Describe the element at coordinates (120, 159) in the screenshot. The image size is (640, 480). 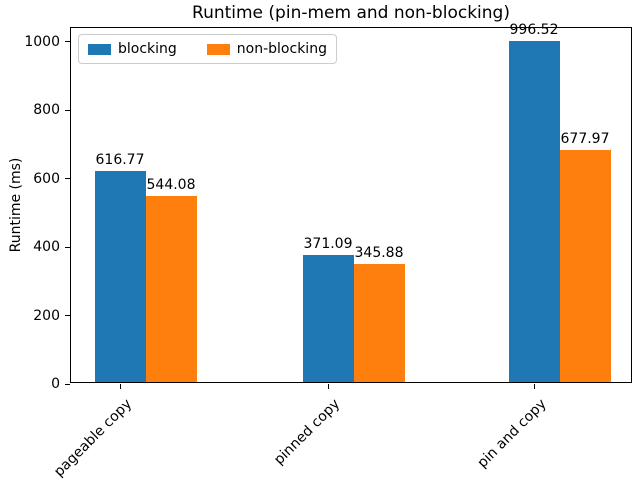
I see `bar-value-label: 616.77` at that location.